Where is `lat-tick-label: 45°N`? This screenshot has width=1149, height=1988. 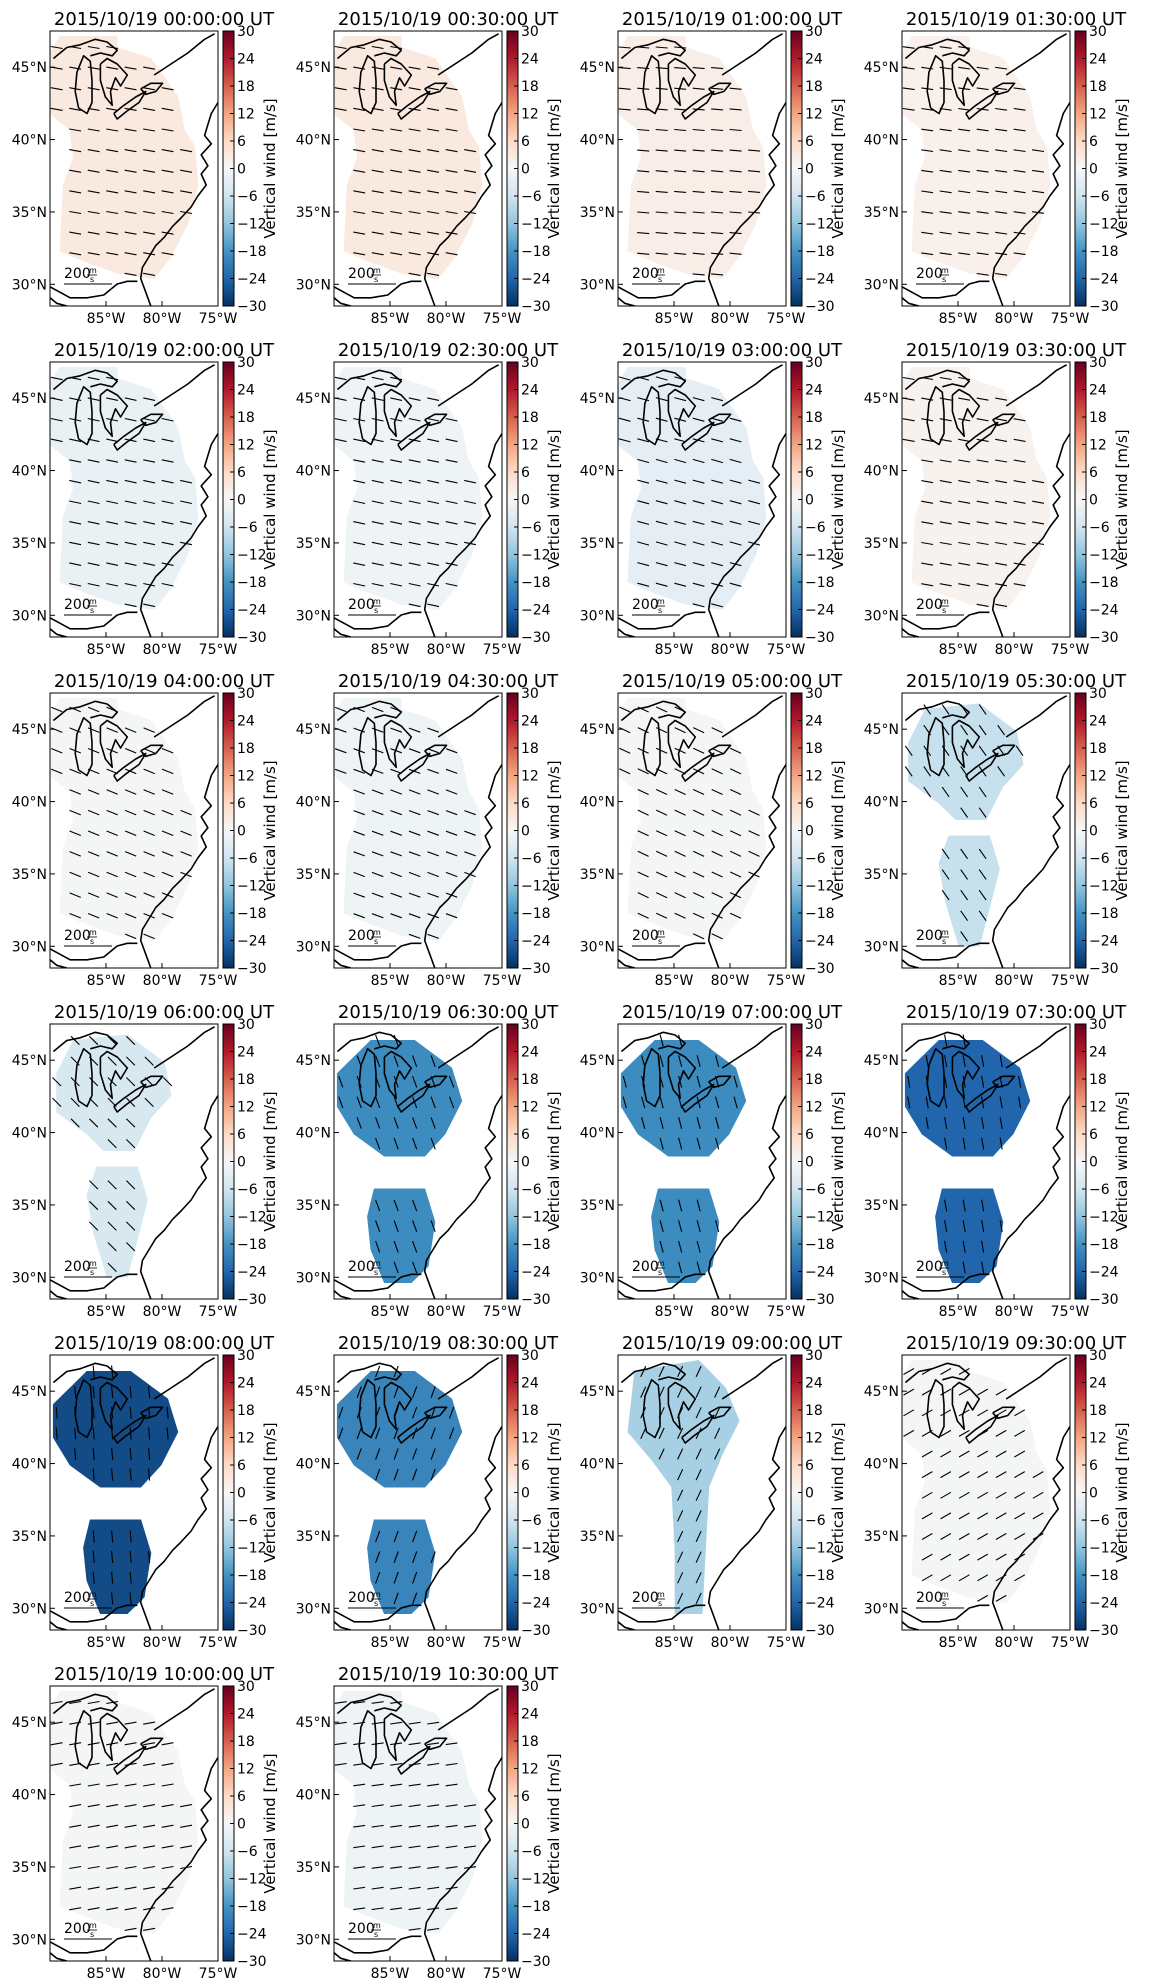
lat-tick-label: 45°N is located at coordinates (29, 1061).